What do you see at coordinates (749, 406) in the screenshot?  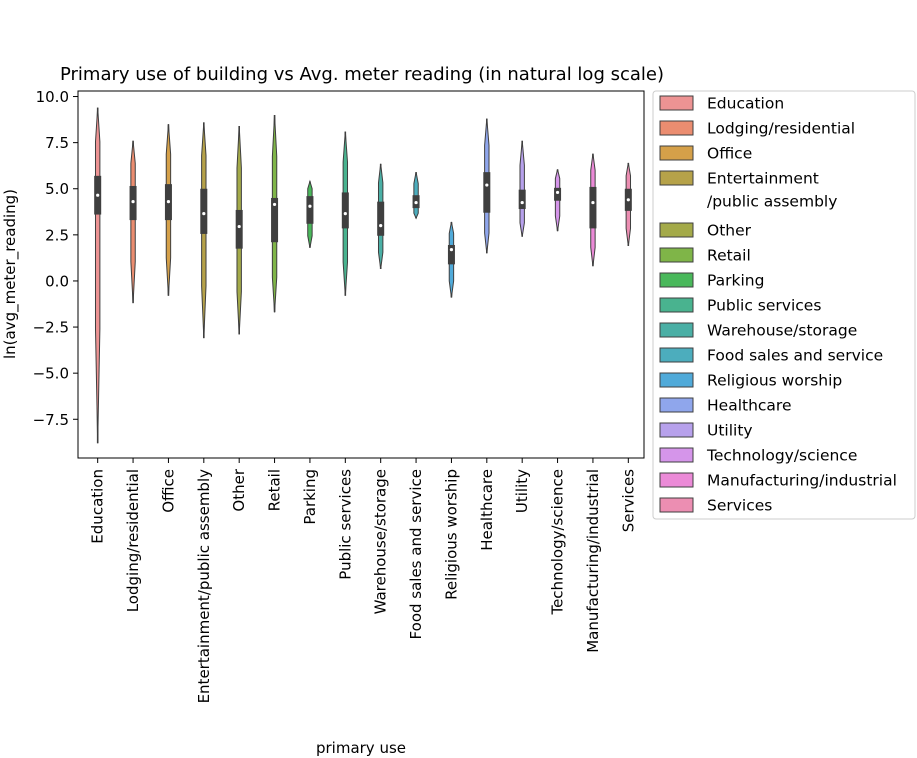 I see `legend-label: Healthcare` at bounding box center [749, 406].